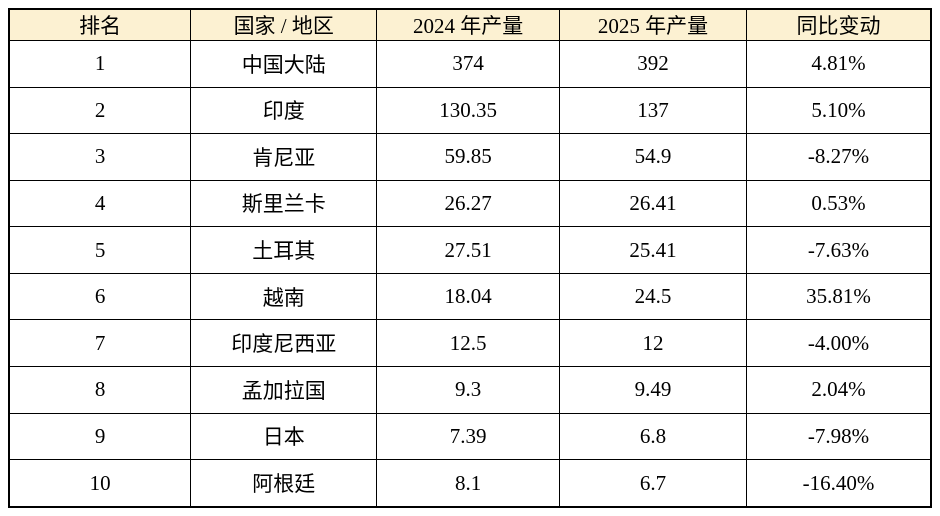 The height and width of the screenshot is (516, 940). I want to click on cell-y2024: 130.35, so click(468, 110).